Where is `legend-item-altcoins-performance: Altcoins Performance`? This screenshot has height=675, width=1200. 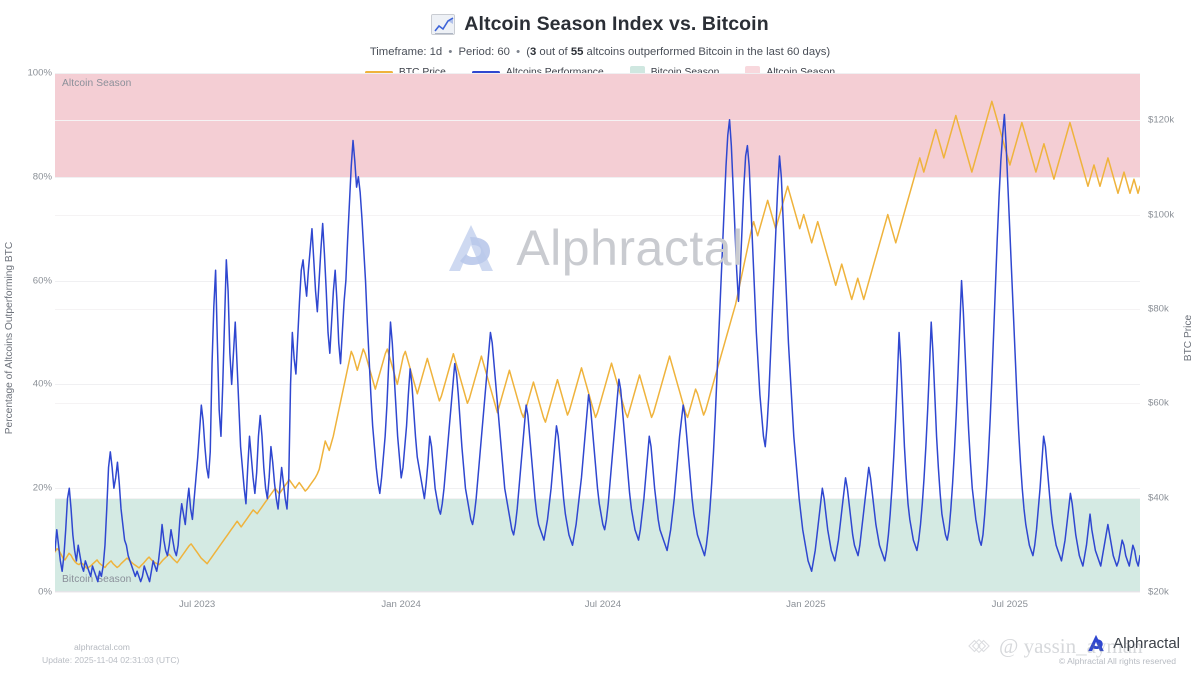
legend-item-altcoins-performance: Altcoins Performance is located at coordinates (537, 72).